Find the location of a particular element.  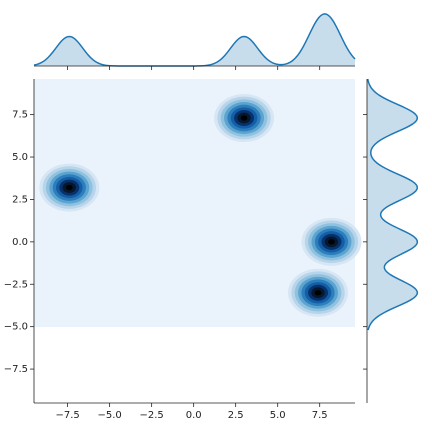

x-tick-label: −2.5 is located at coordinates (151, 415).